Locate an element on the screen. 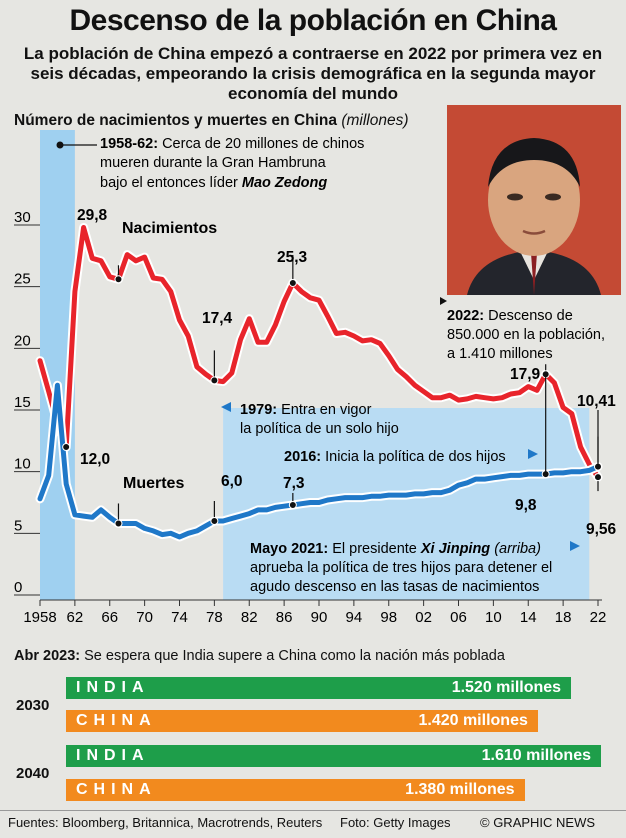 The height and width of the screenshot is (838, 626). x-tick-label: 02 is located at coordinates (423, 617).